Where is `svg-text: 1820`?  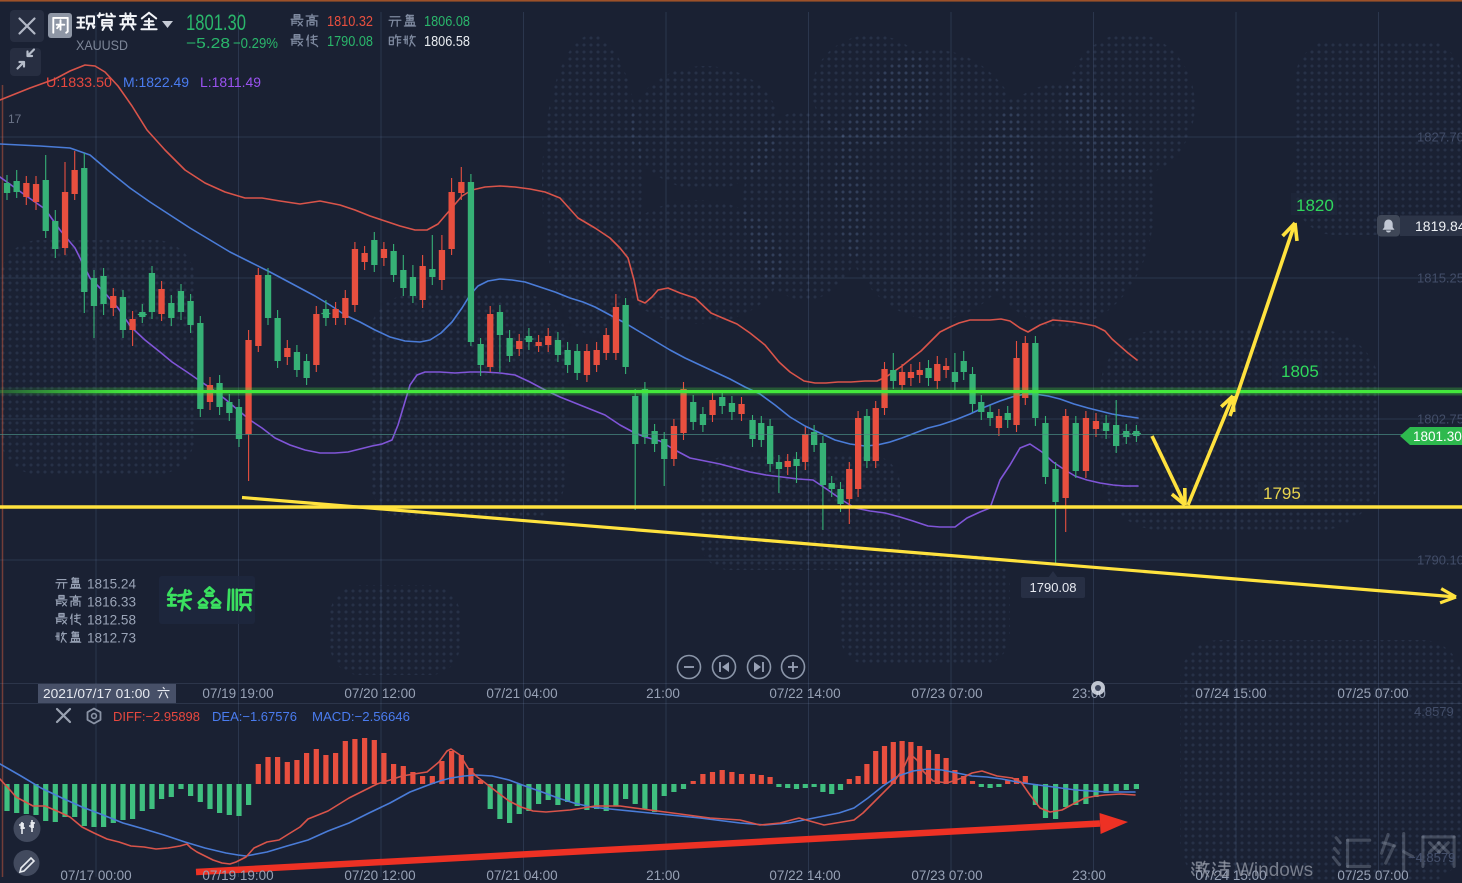 svg-text: 1820 is located at coordinates (1315, 205).